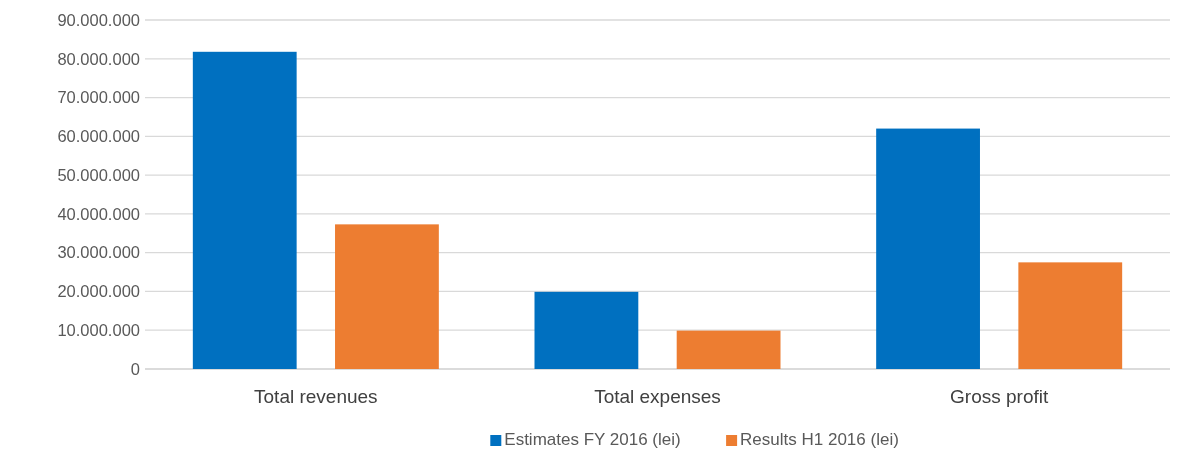 Image resolution: width=1188 pixels, height=455 pixels. I want to click on legend-label: Estimates FY 2016 (lei), so click(592, 439).